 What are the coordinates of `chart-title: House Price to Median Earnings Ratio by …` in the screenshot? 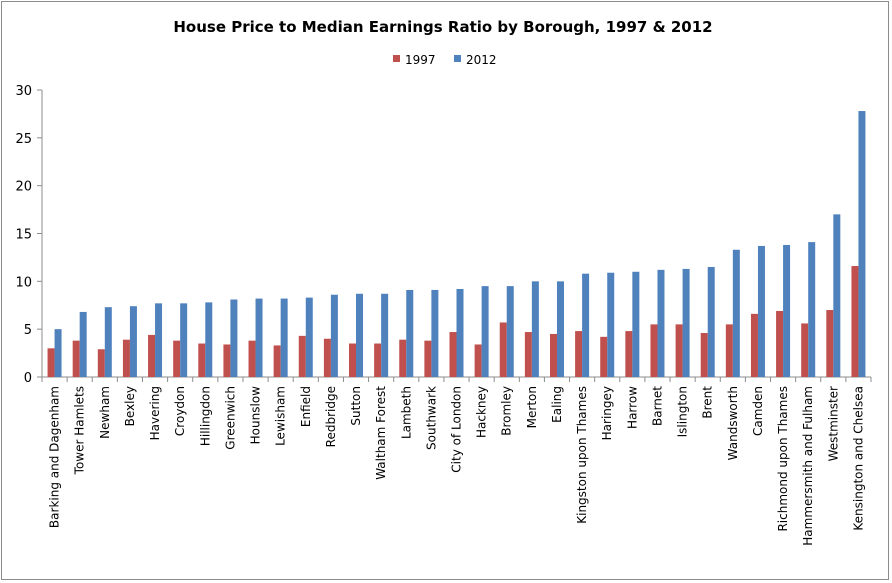 It's located at (442, 27).